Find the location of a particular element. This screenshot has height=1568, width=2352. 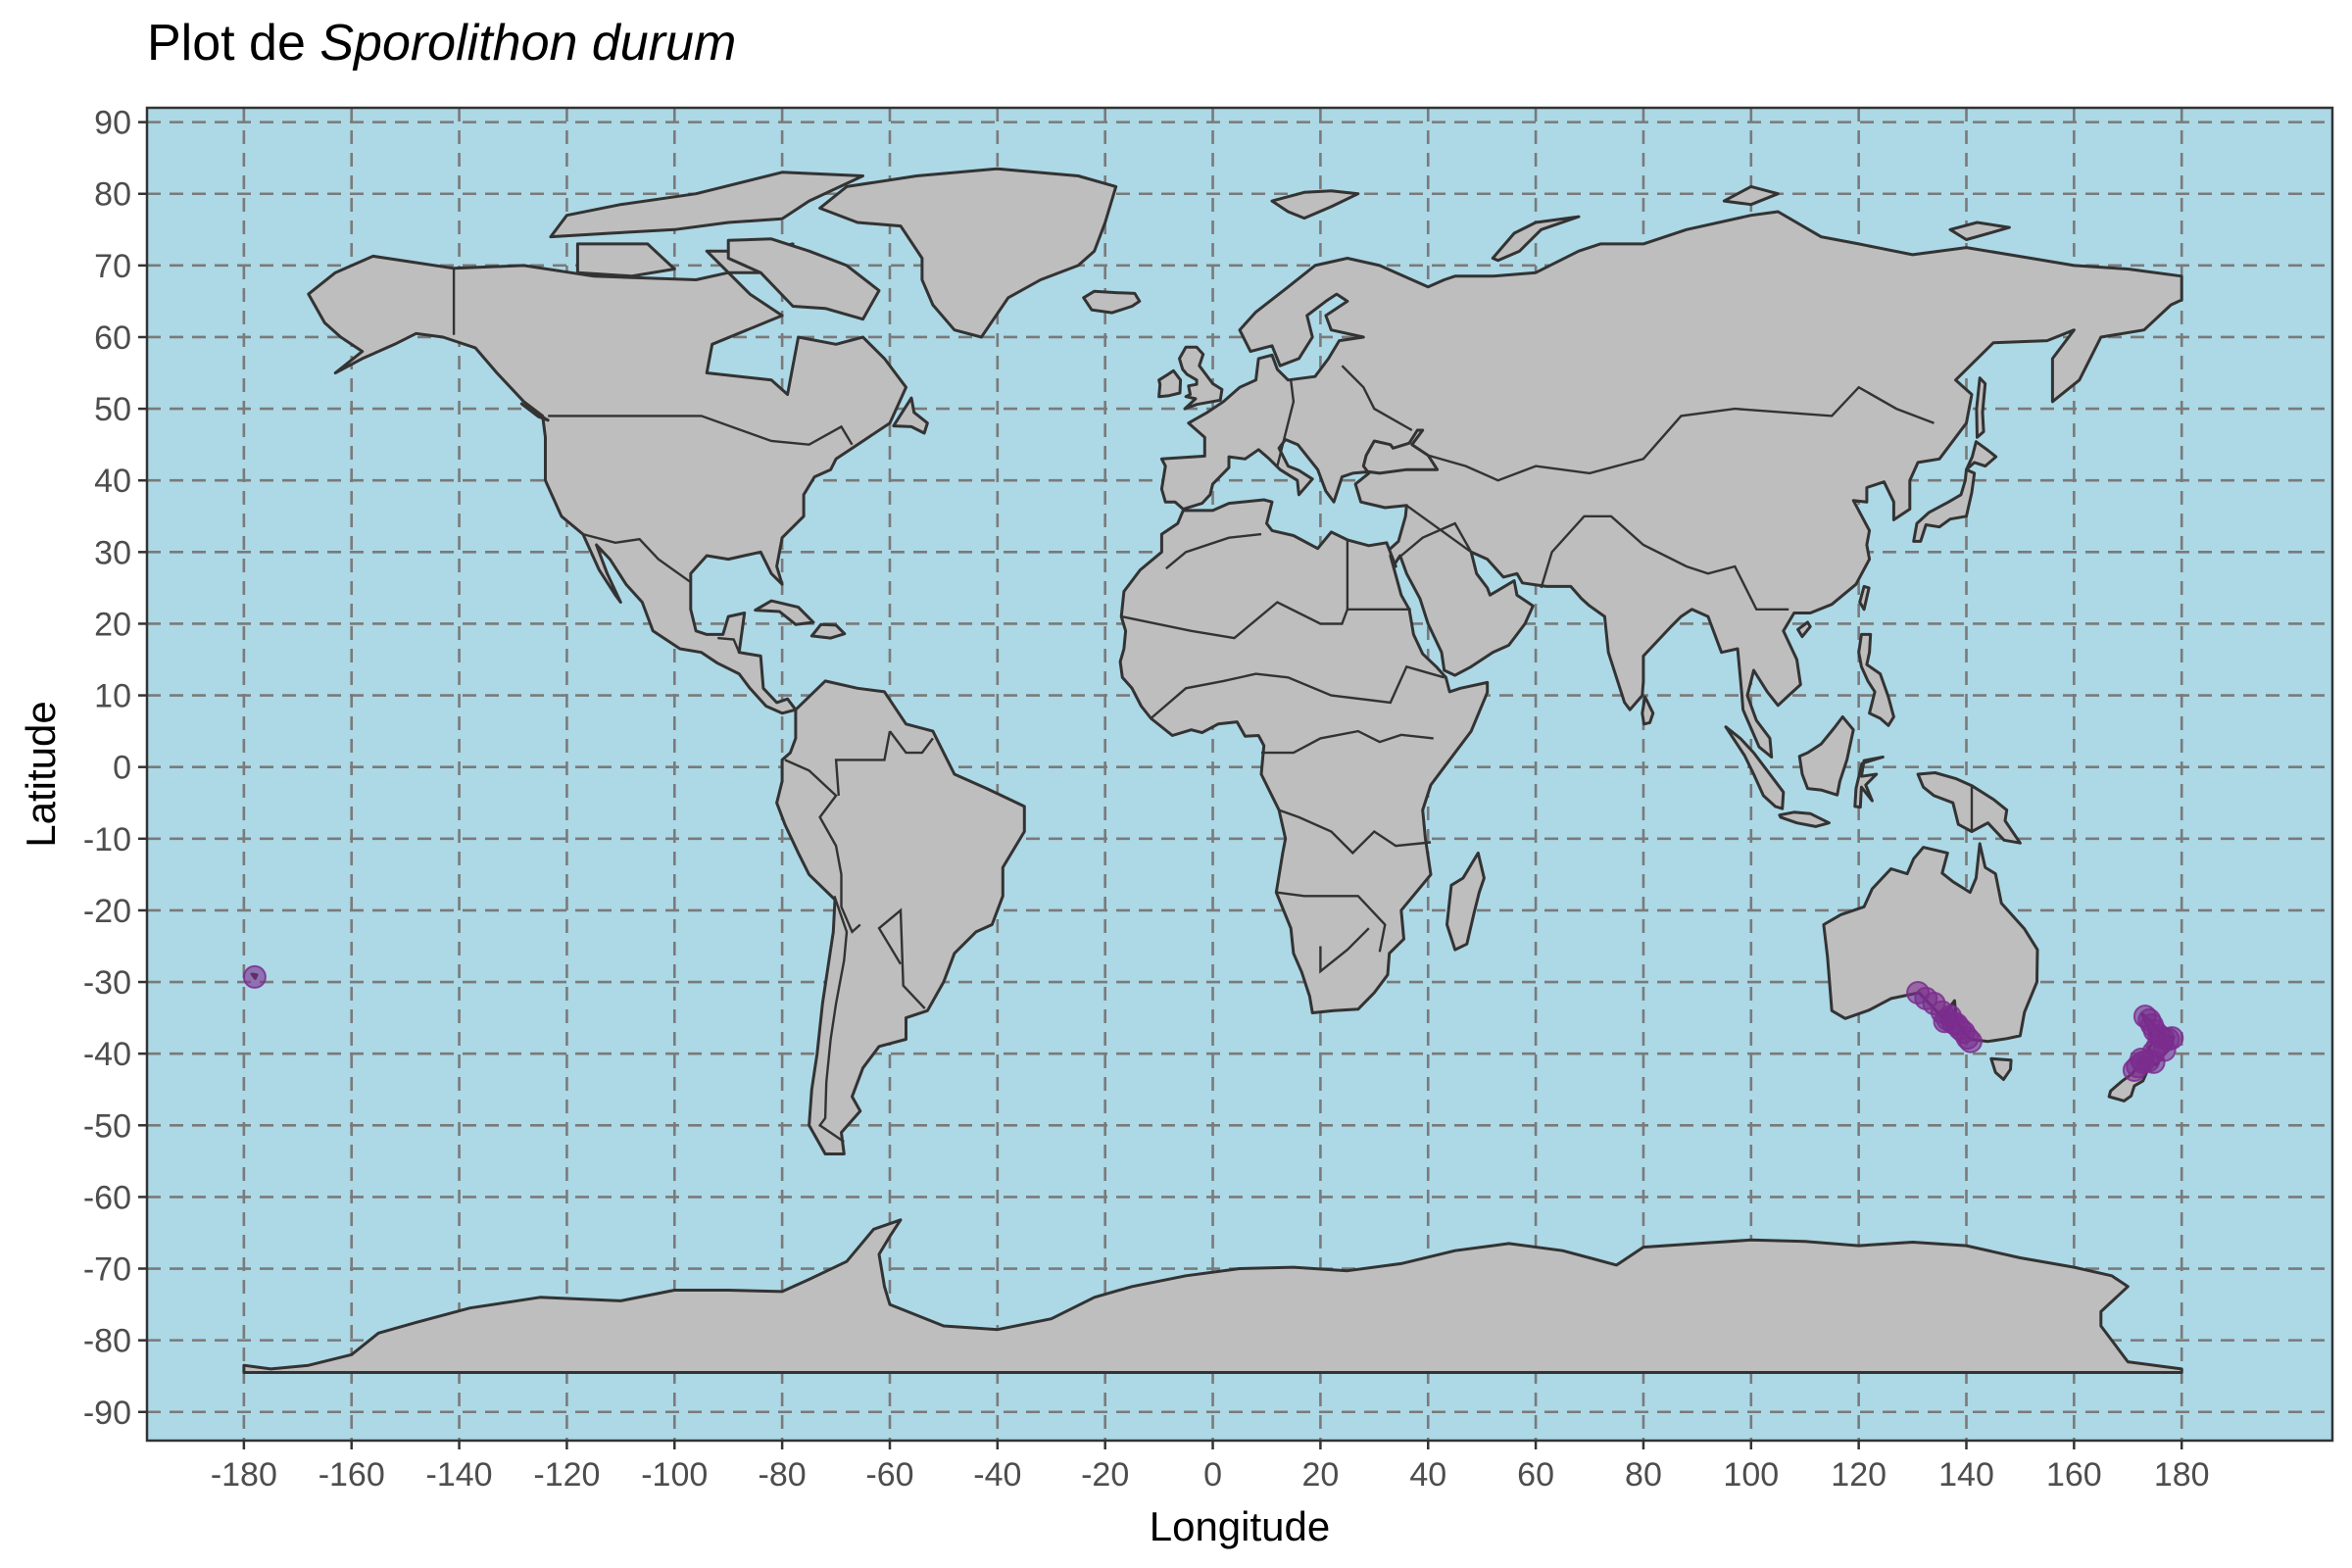

y-tick-label: -80 is located at coordinates (107, 1341).